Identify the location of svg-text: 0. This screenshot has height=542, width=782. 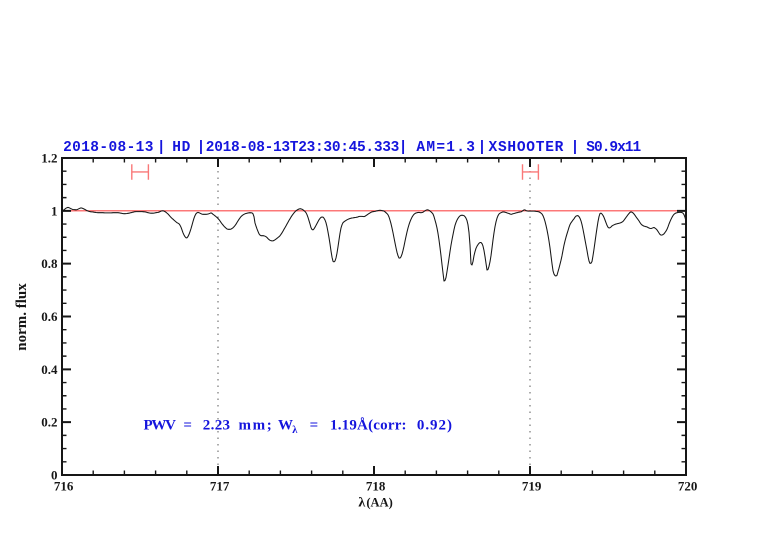
(54, 475).